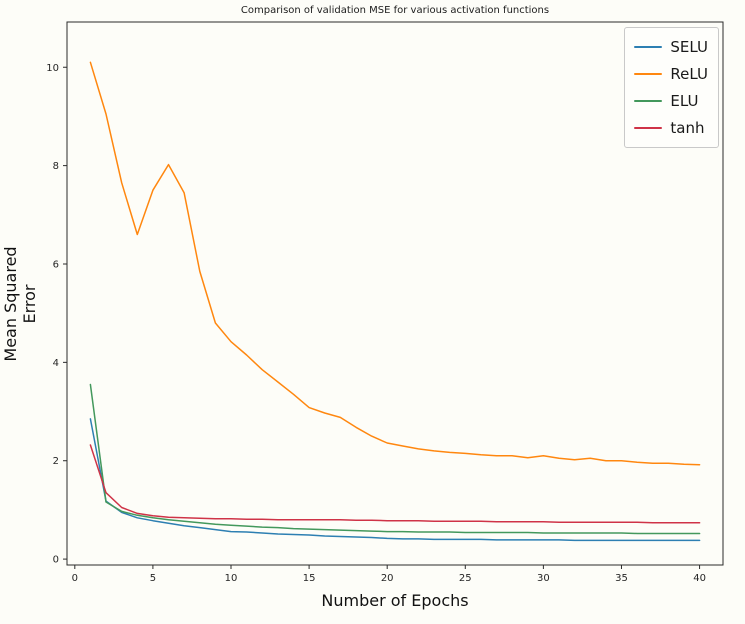  Describe the element at coordinates (56, 264) in the screenshot. I see `y-tick-label: 6` at that location.